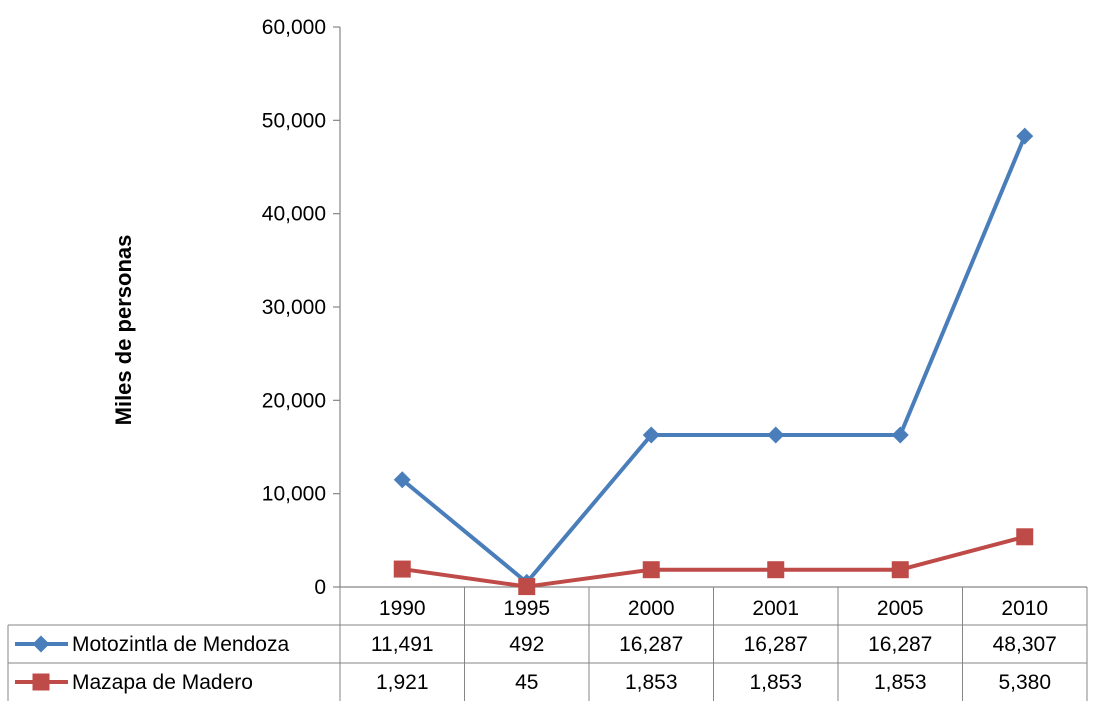 The width and height of the screenshot is (1106, 706). Describe the element at coordinates (294, 307) in the screenshot. I see `y-tick-label: 30,000` at that location.